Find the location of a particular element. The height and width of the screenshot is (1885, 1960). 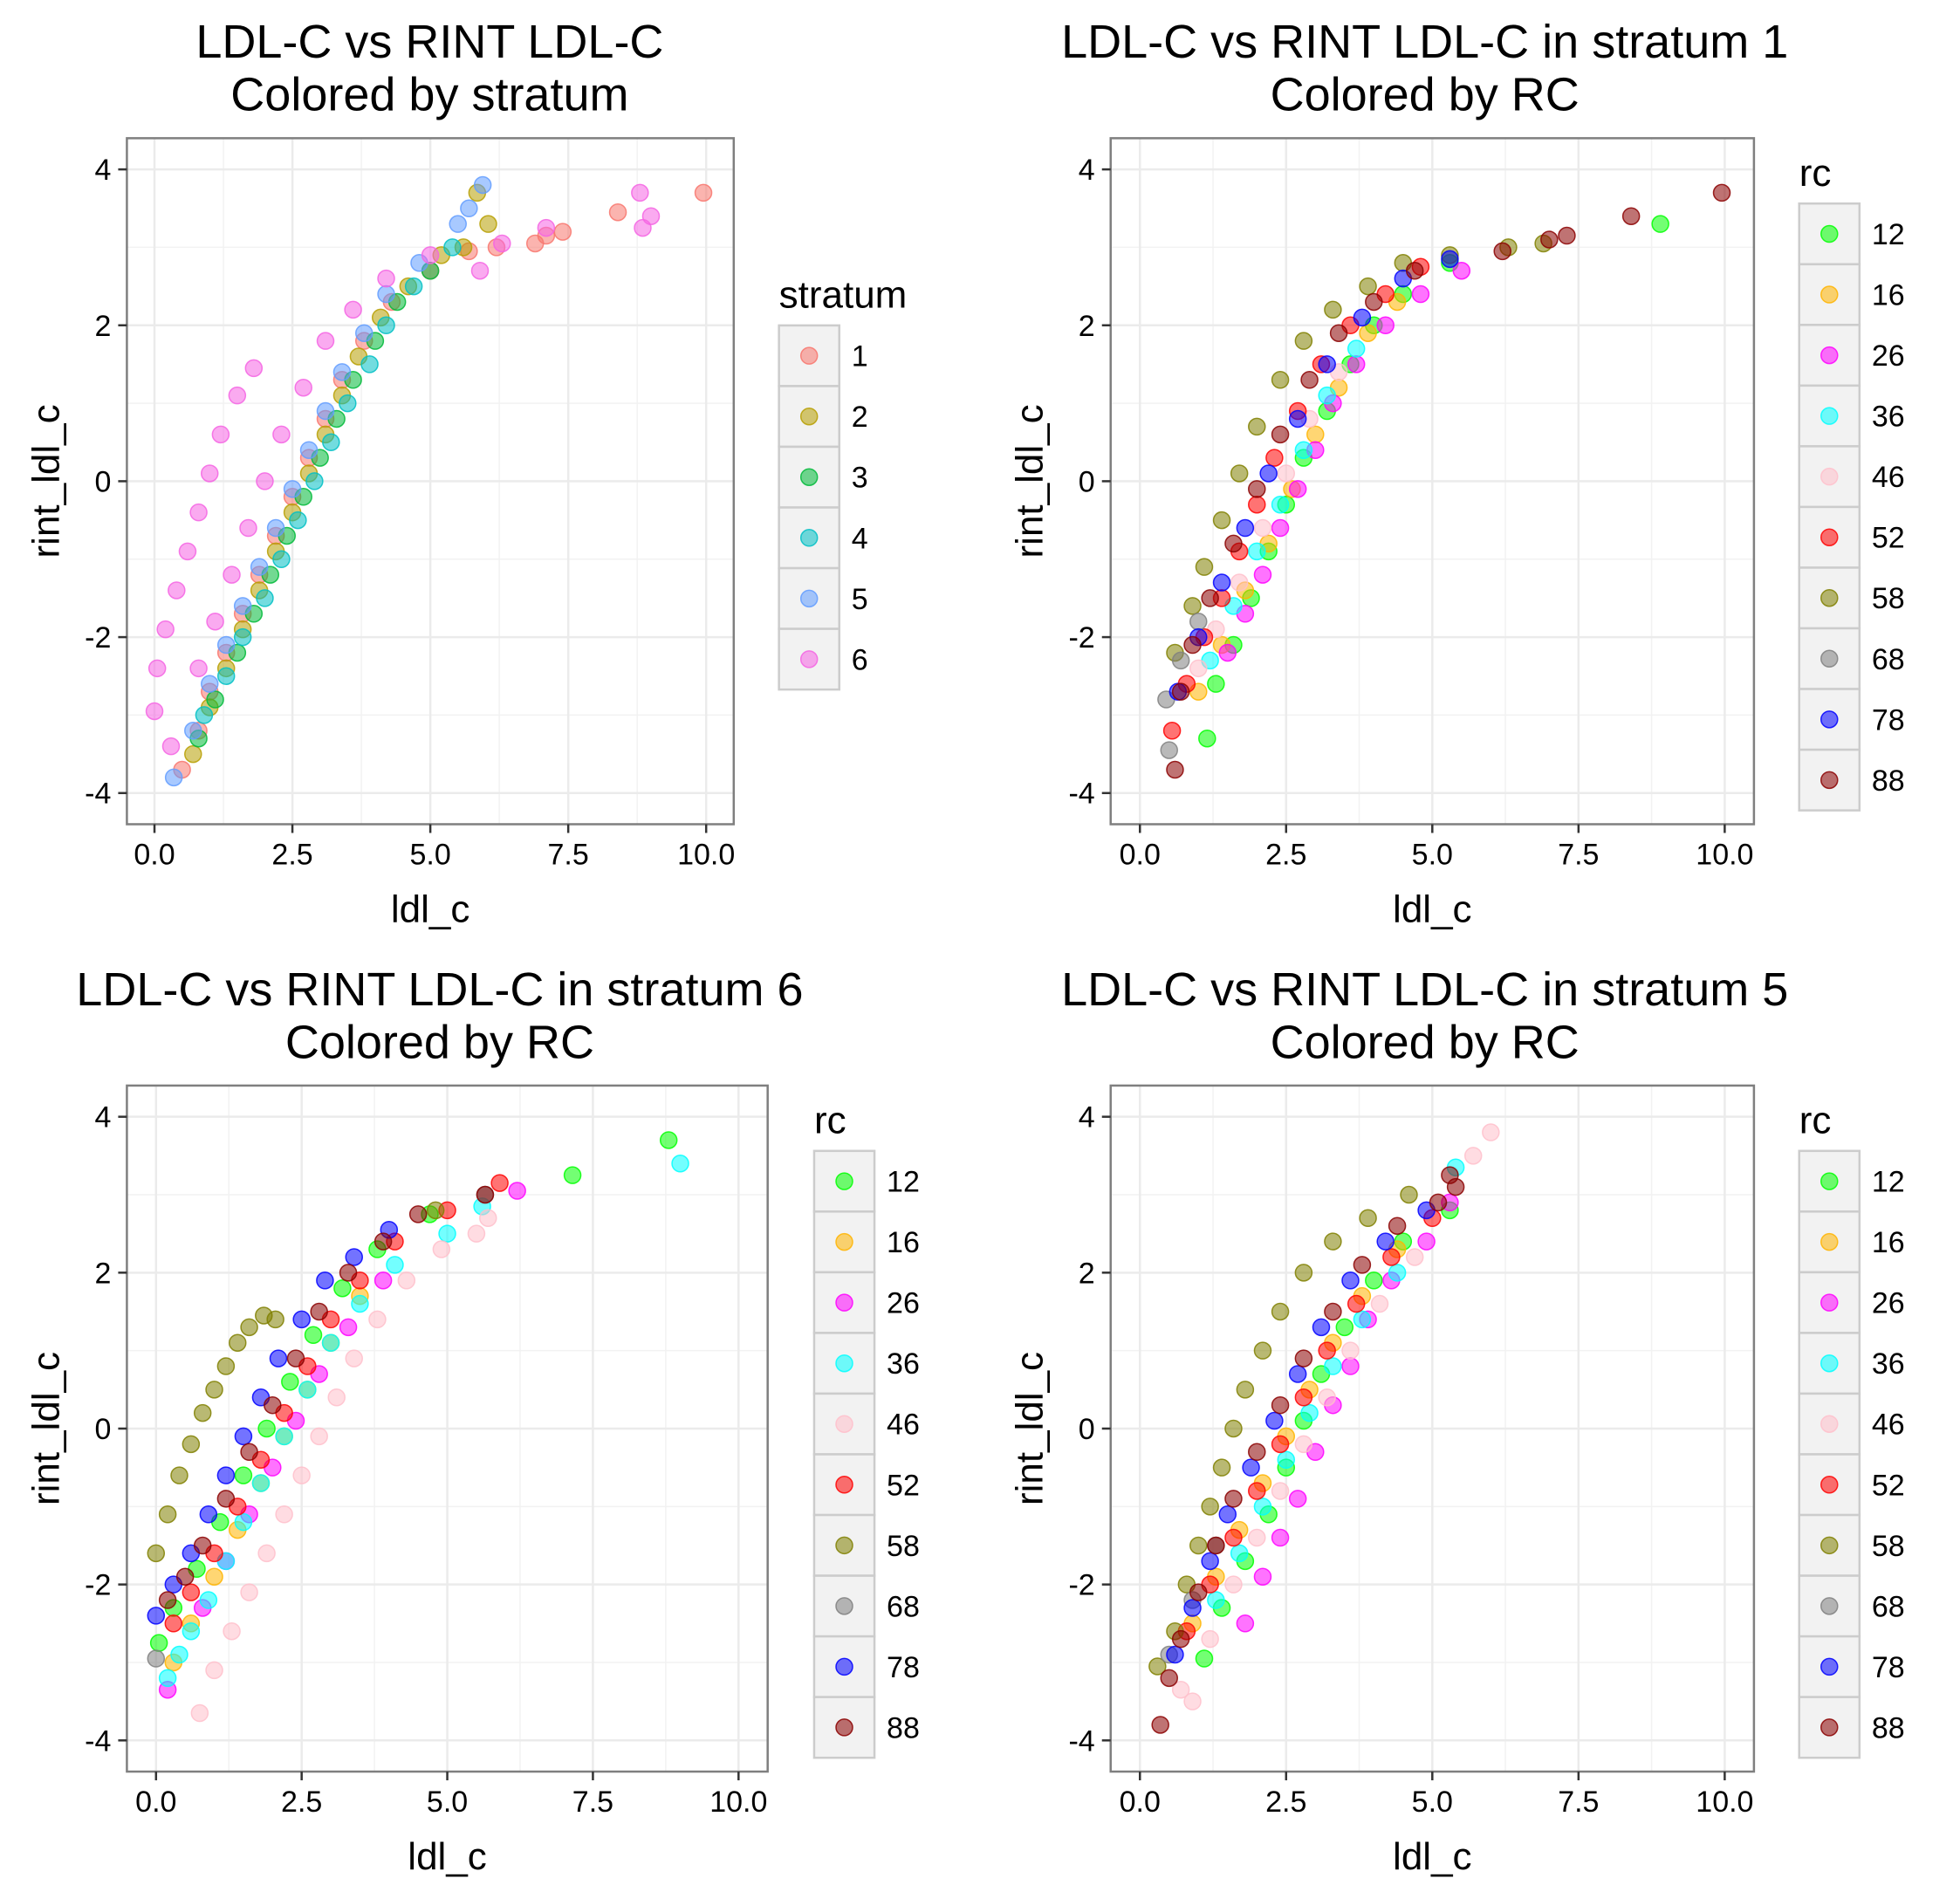

chart-subtitle: Colored by RC is located at coordinates (440, 1042).